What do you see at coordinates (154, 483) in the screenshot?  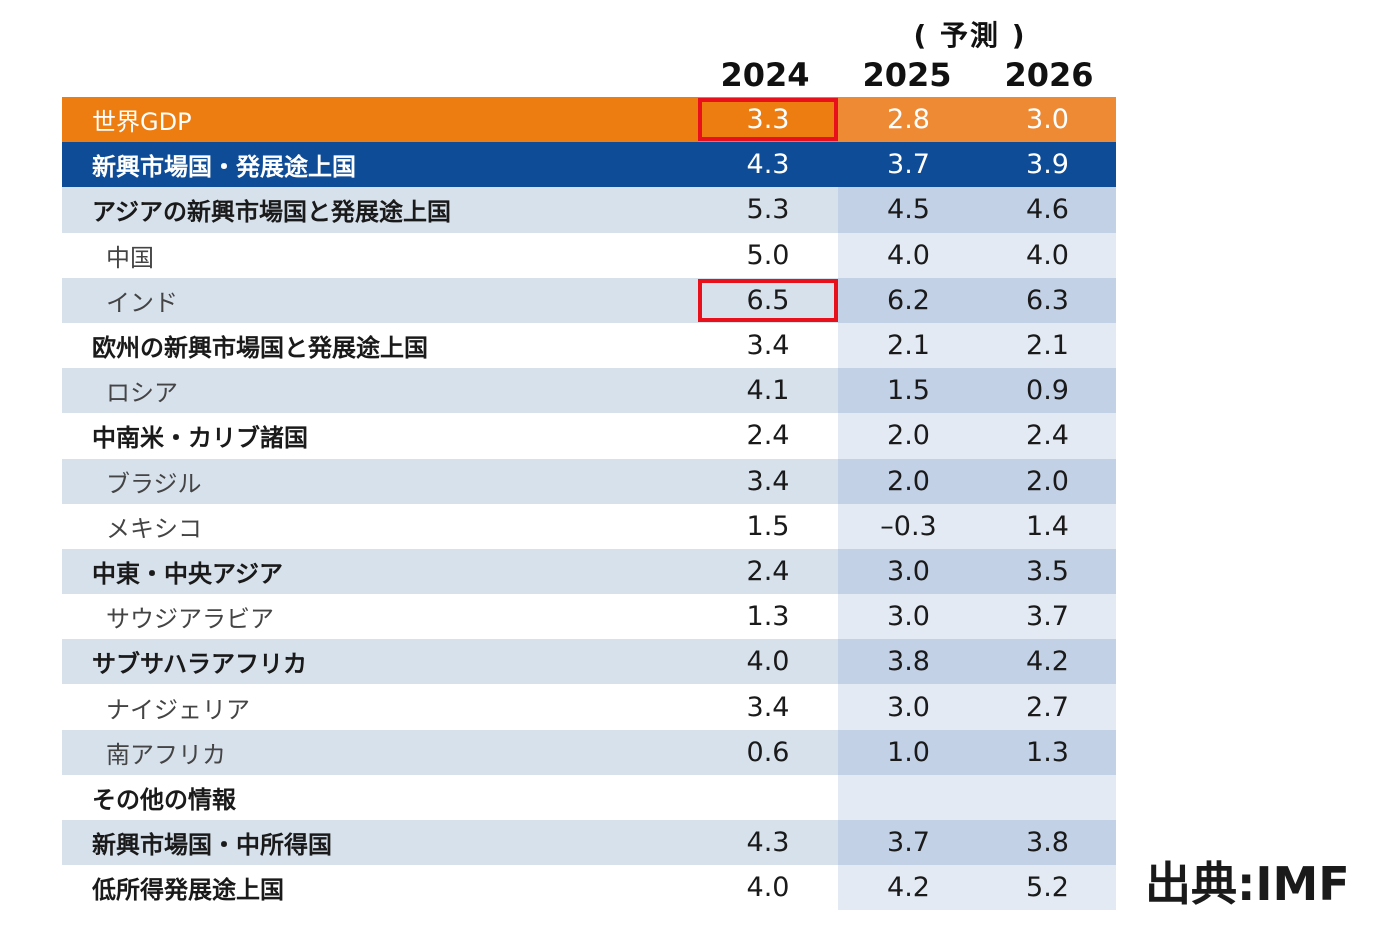 I see `row-label: ブラジル` at bounding box center [154, 483].